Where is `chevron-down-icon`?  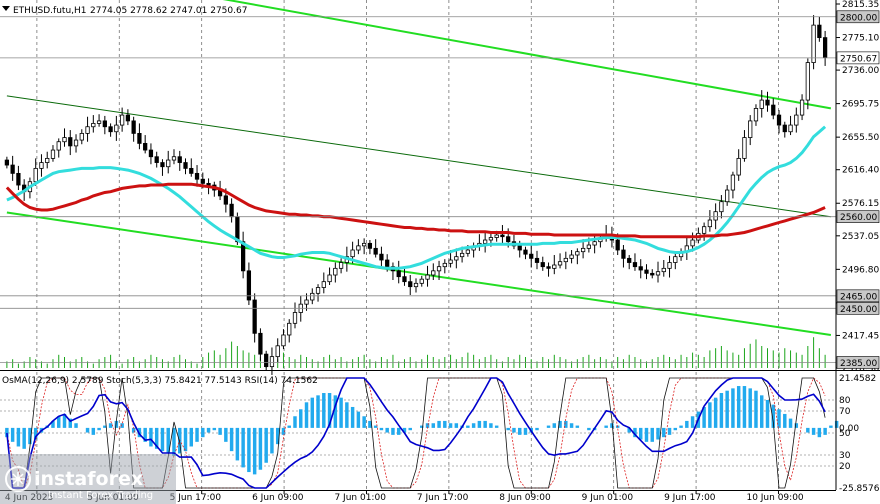
chevron-down-icon is located at coordinates (6, 8).